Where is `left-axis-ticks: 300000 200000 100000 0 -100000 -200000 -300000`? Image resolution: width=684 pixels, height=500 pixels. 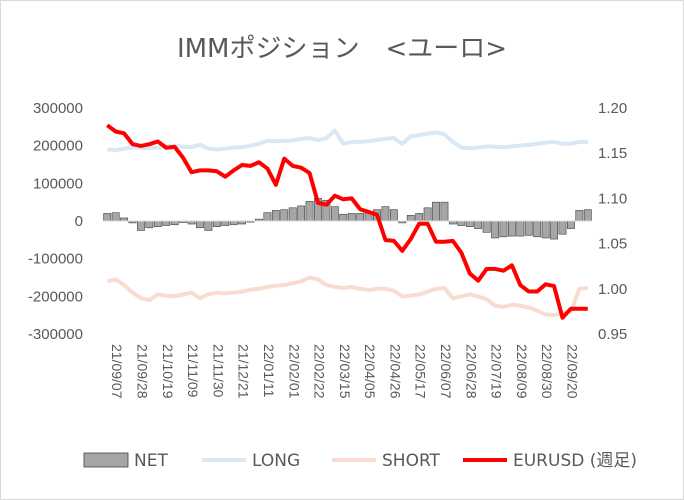
left-axis-ticks: 300000 200000 100000 0 -100000 -200000 -300000 is located at coordinates (55, 221).